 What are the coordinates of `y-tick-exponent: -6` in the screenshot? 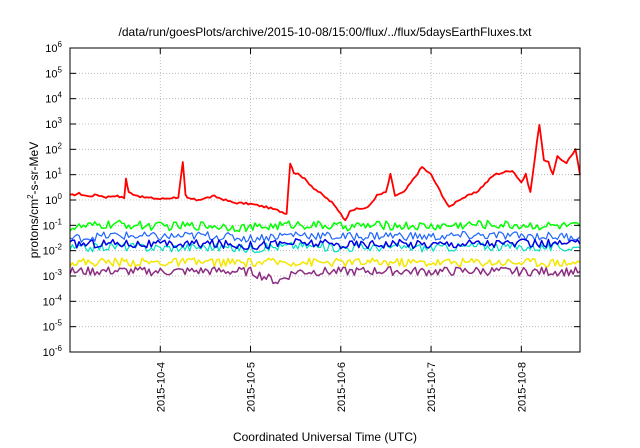 It's located at (59, 348).